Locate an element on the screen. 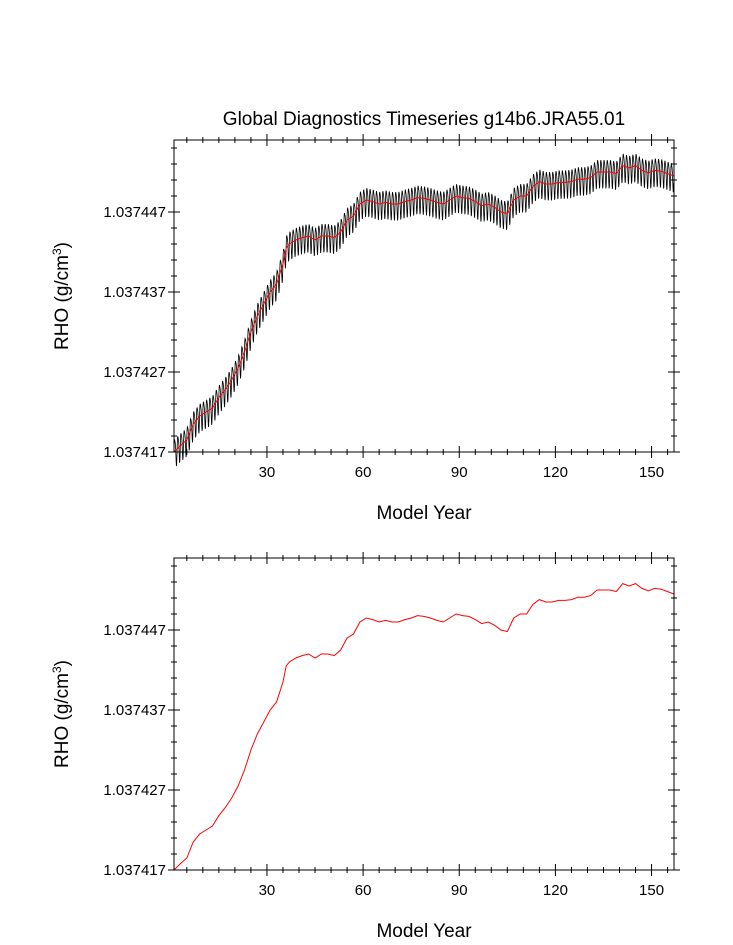 This screenshot has height=945, width=733. bottom-y-axis-label-main: RHO (g/cm is located at coordinates (62, 720).